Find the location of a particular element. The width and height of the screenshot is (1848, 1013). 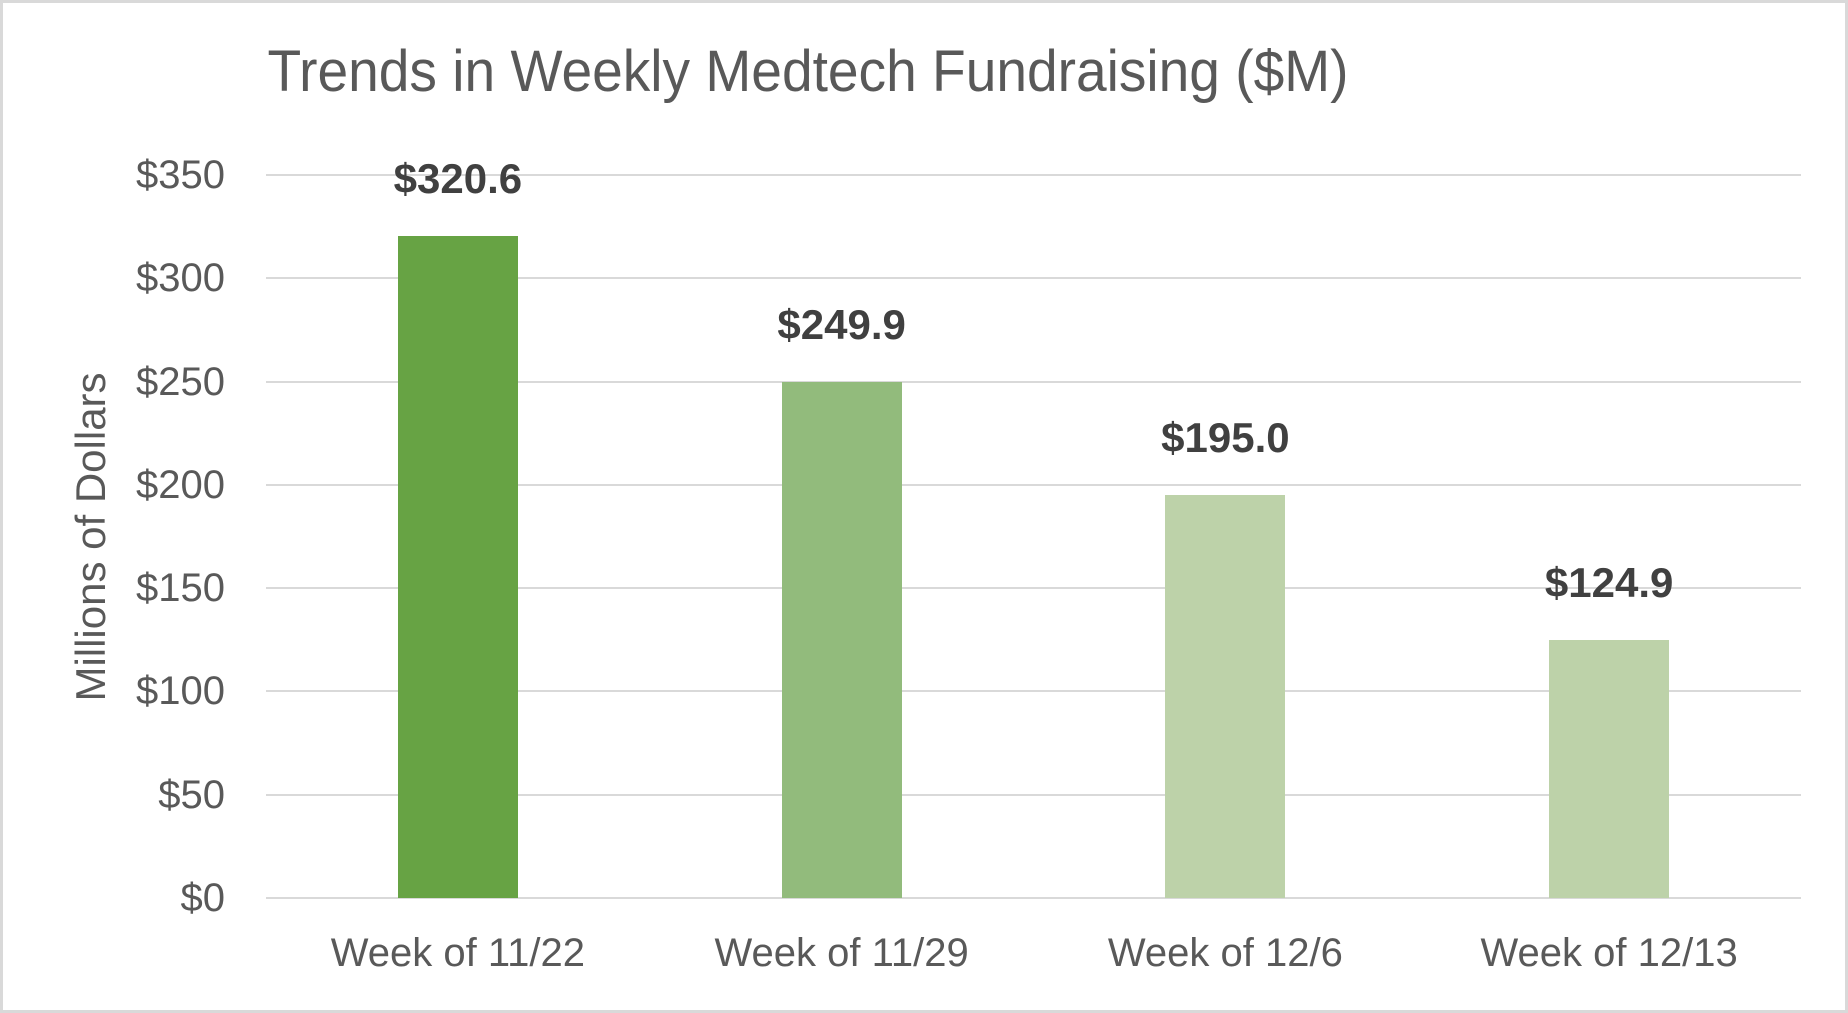

x-axis-category-label: Week of 12/6 is located at coordinates (1225, 953).